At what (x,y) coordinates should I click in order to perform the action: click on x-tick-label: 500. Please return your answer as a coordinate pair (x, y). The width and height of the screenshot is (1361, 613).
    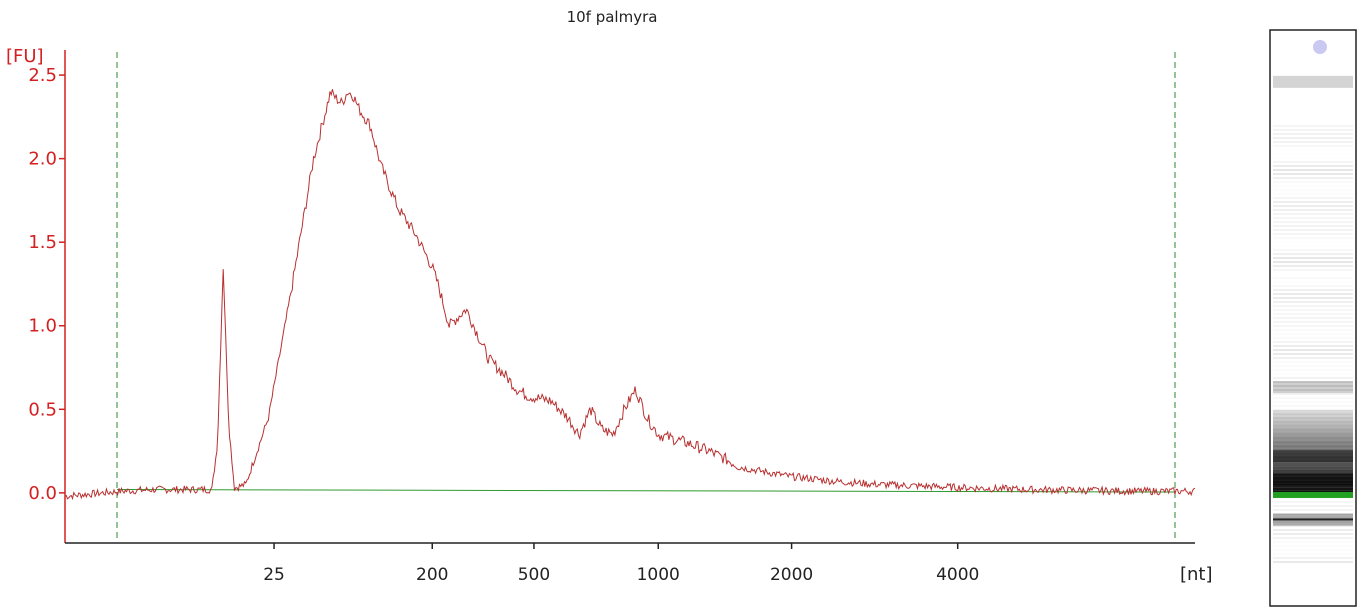
    Looking at the image, I should click on (534, 575).